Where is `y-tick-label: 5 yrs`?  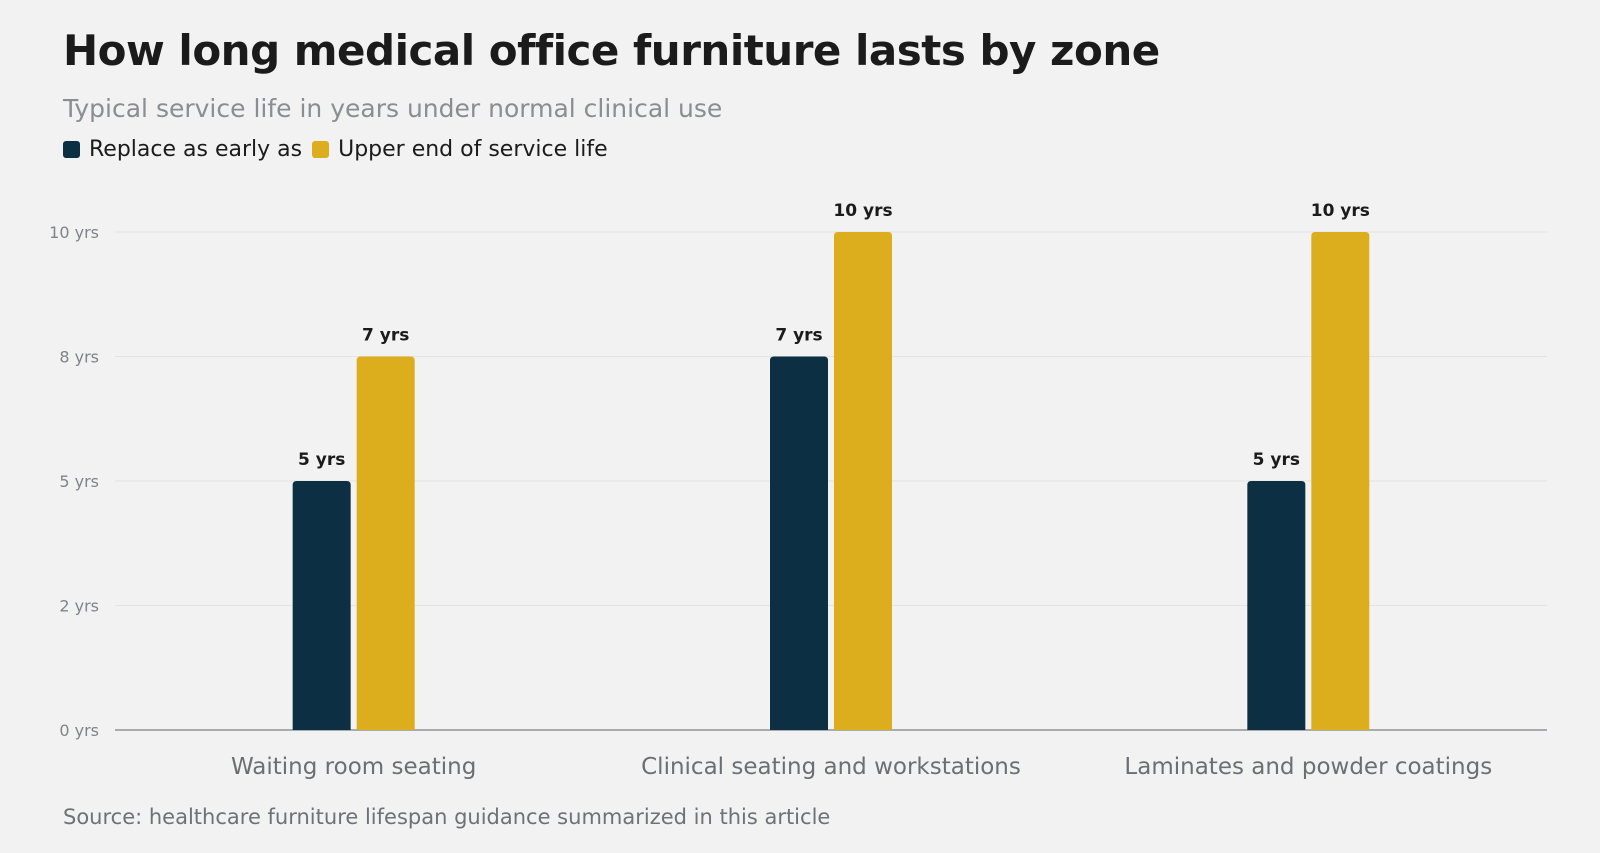
y-tick-label: 5 yrs is located at coordinates (79, 481).